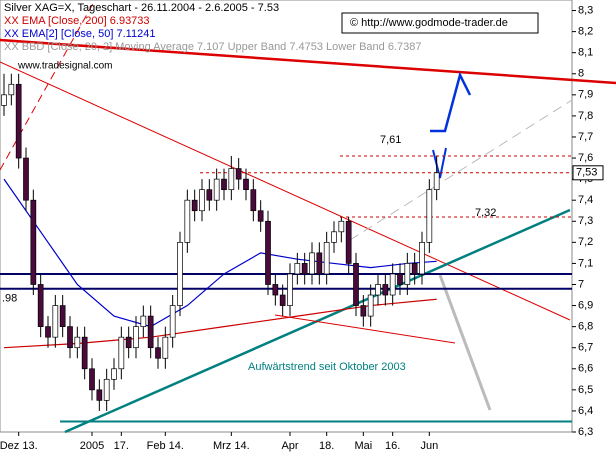 Image resolution: width=616 pixels, height=458 pixels. What do you see at coordinates (585, 390) in the screenshot?
I see `y-tick-label: 6,5` at bounding box center [585, 390].